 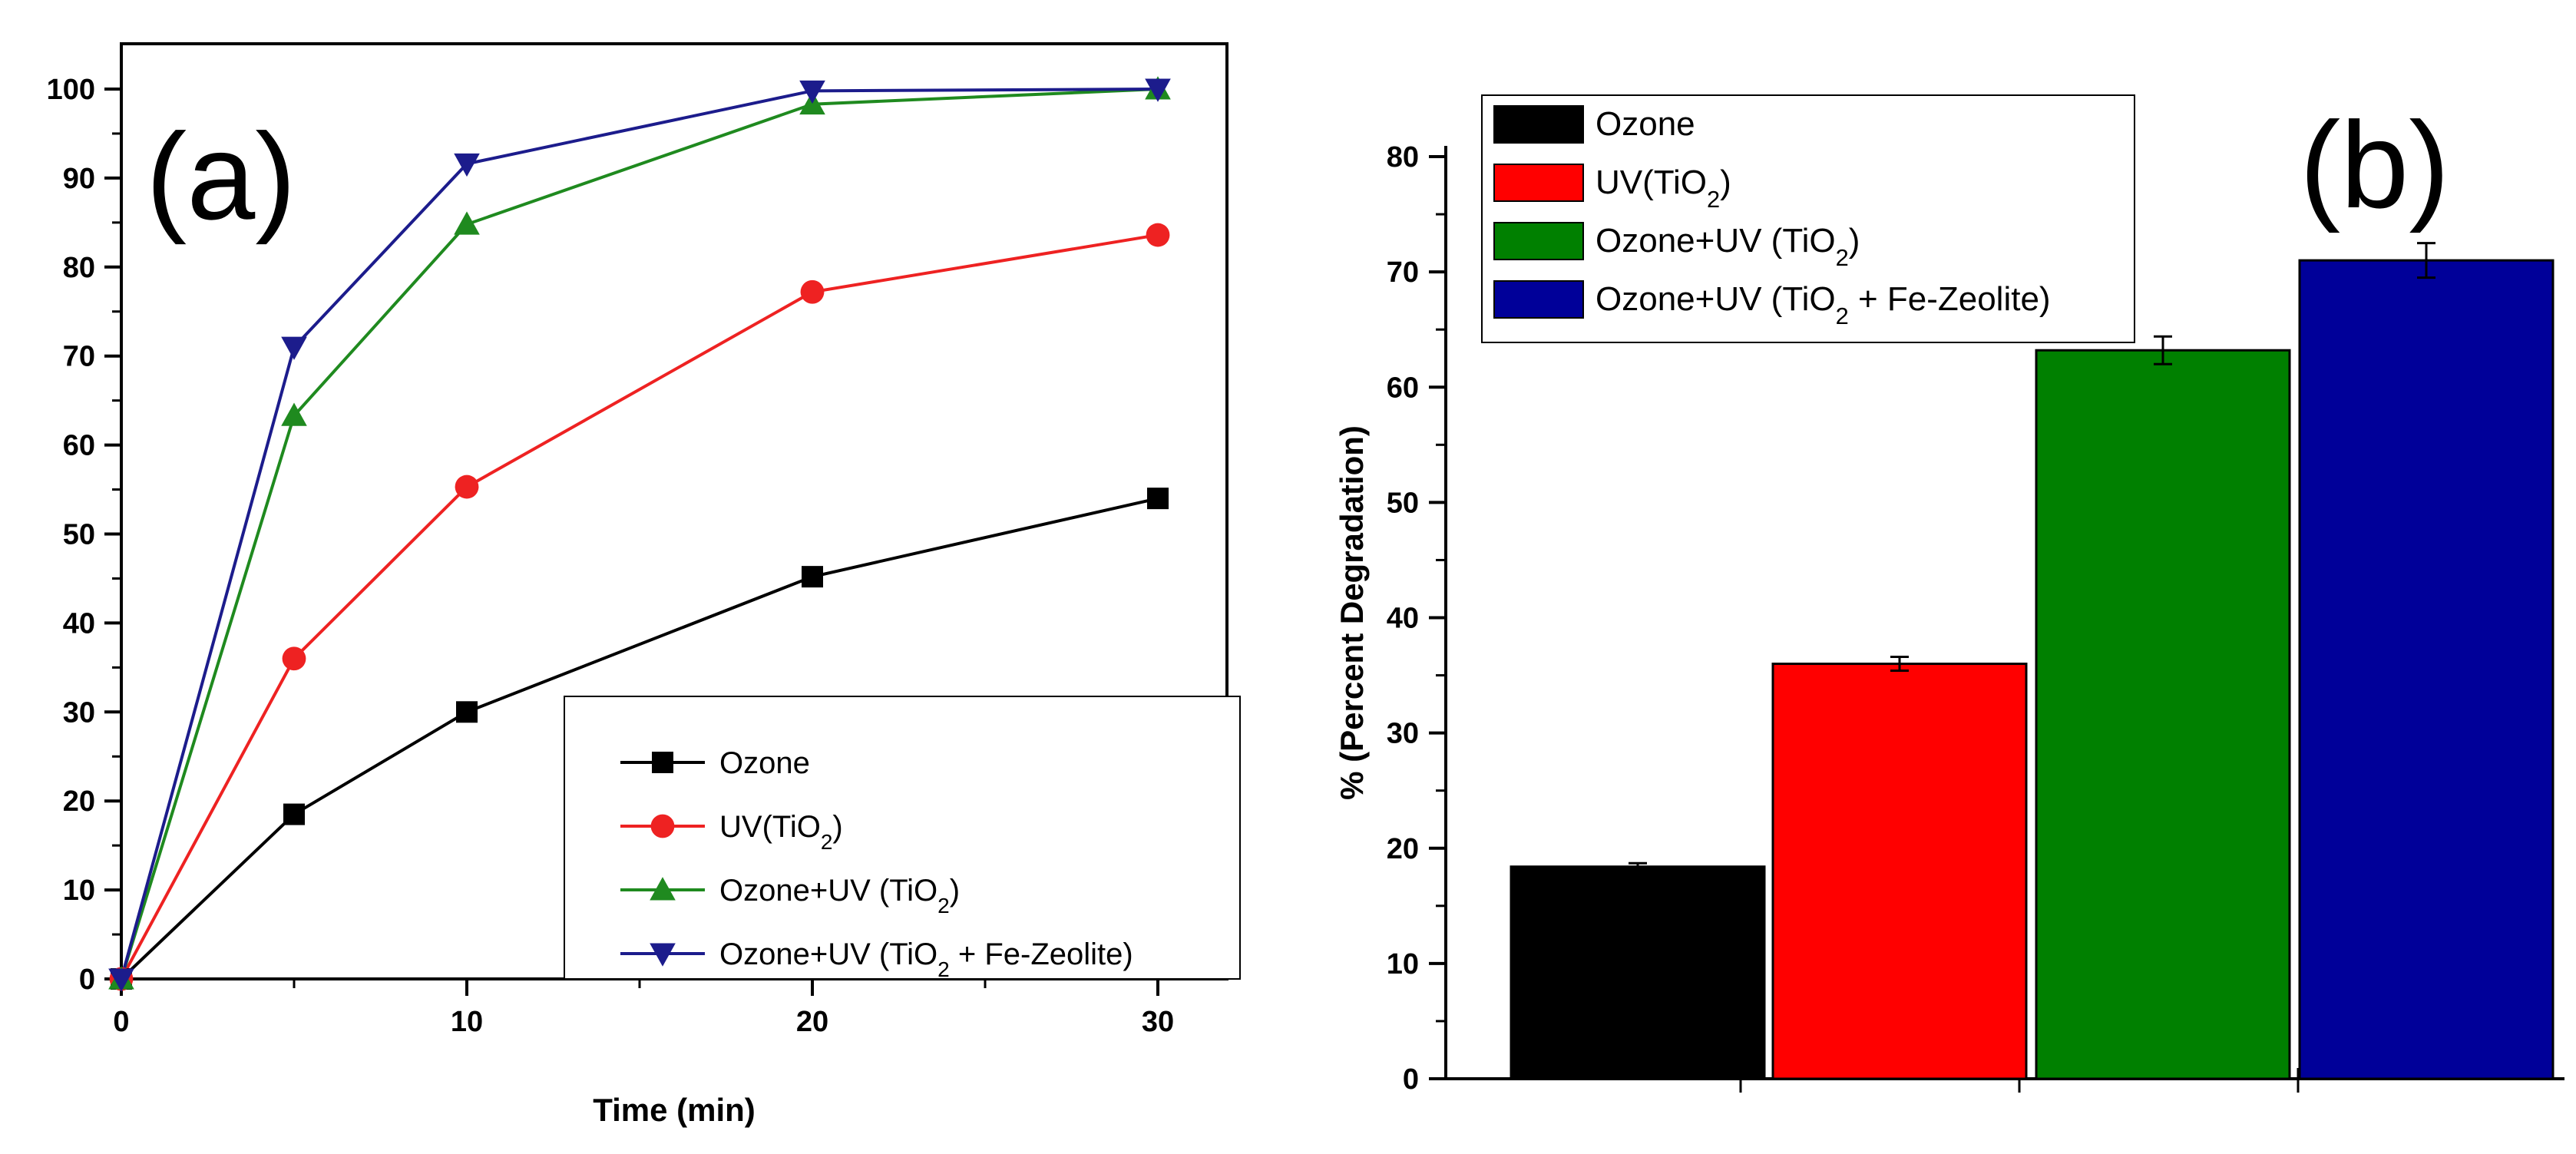 I want to click on panel-a-y-tick-label: 100, so click(x=71, y=90).